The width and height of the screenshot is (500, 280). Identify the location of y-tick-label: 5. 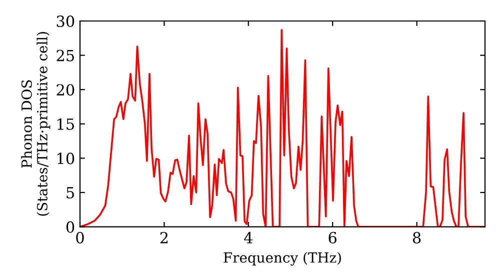
(70, 193).